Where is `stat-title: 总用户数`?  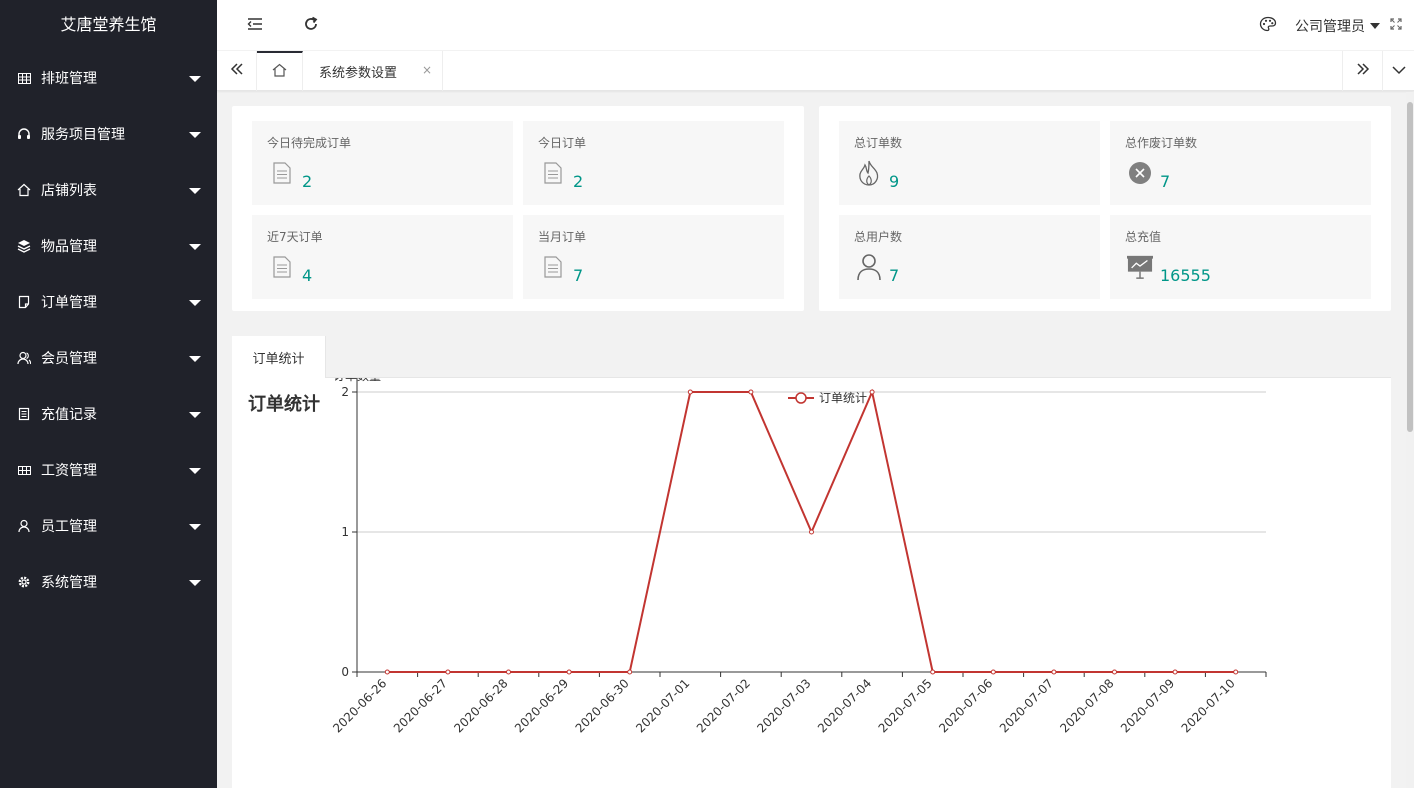 stat-title: 总用户数 is located at coordinates (878, 237).